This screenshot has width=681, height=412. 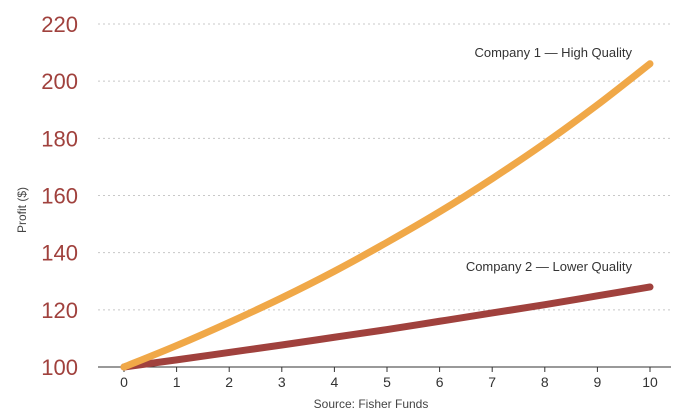 What do you see at coordinates (59, 253) in the screenshot?
I see `y-tick-label: 140` at bounding box center [59, 253].